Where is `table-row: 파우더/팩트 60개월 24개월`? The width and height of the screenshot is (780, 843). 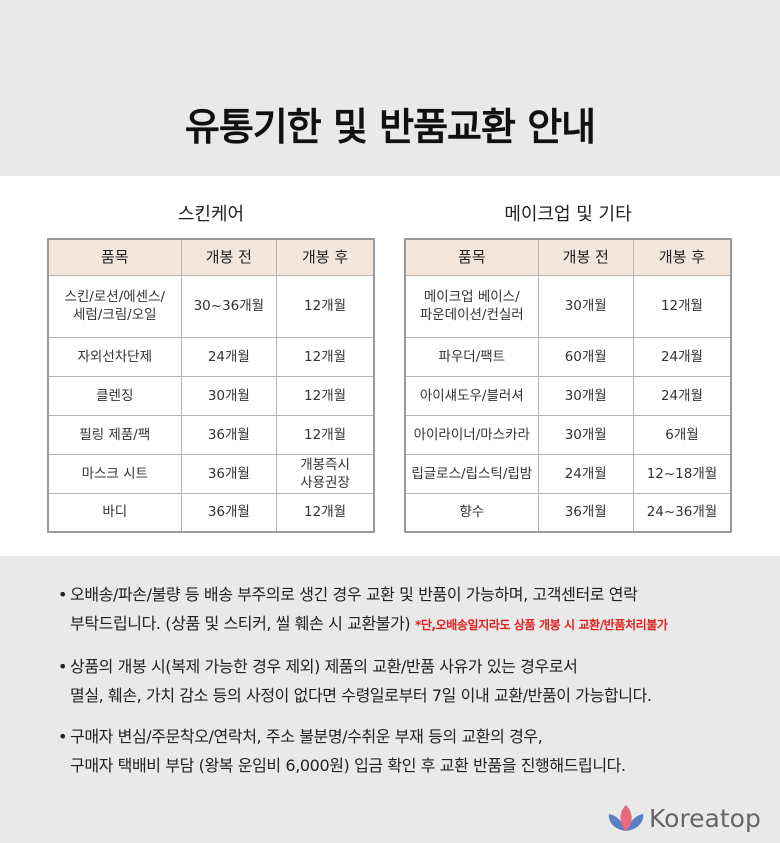 table-row: 파우더/팩트 60개월 24개월 is located at coordinates (568, 356).